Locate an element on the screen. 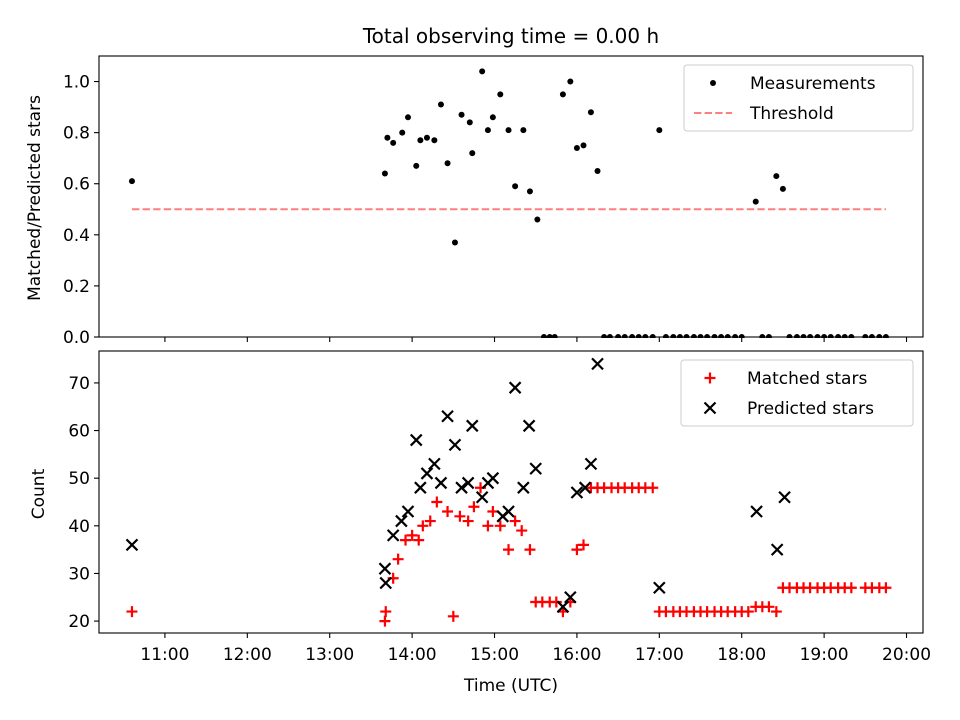 The image size is (960, 720). x-tick-label: 15:00 is located at coordinates (494, 655).